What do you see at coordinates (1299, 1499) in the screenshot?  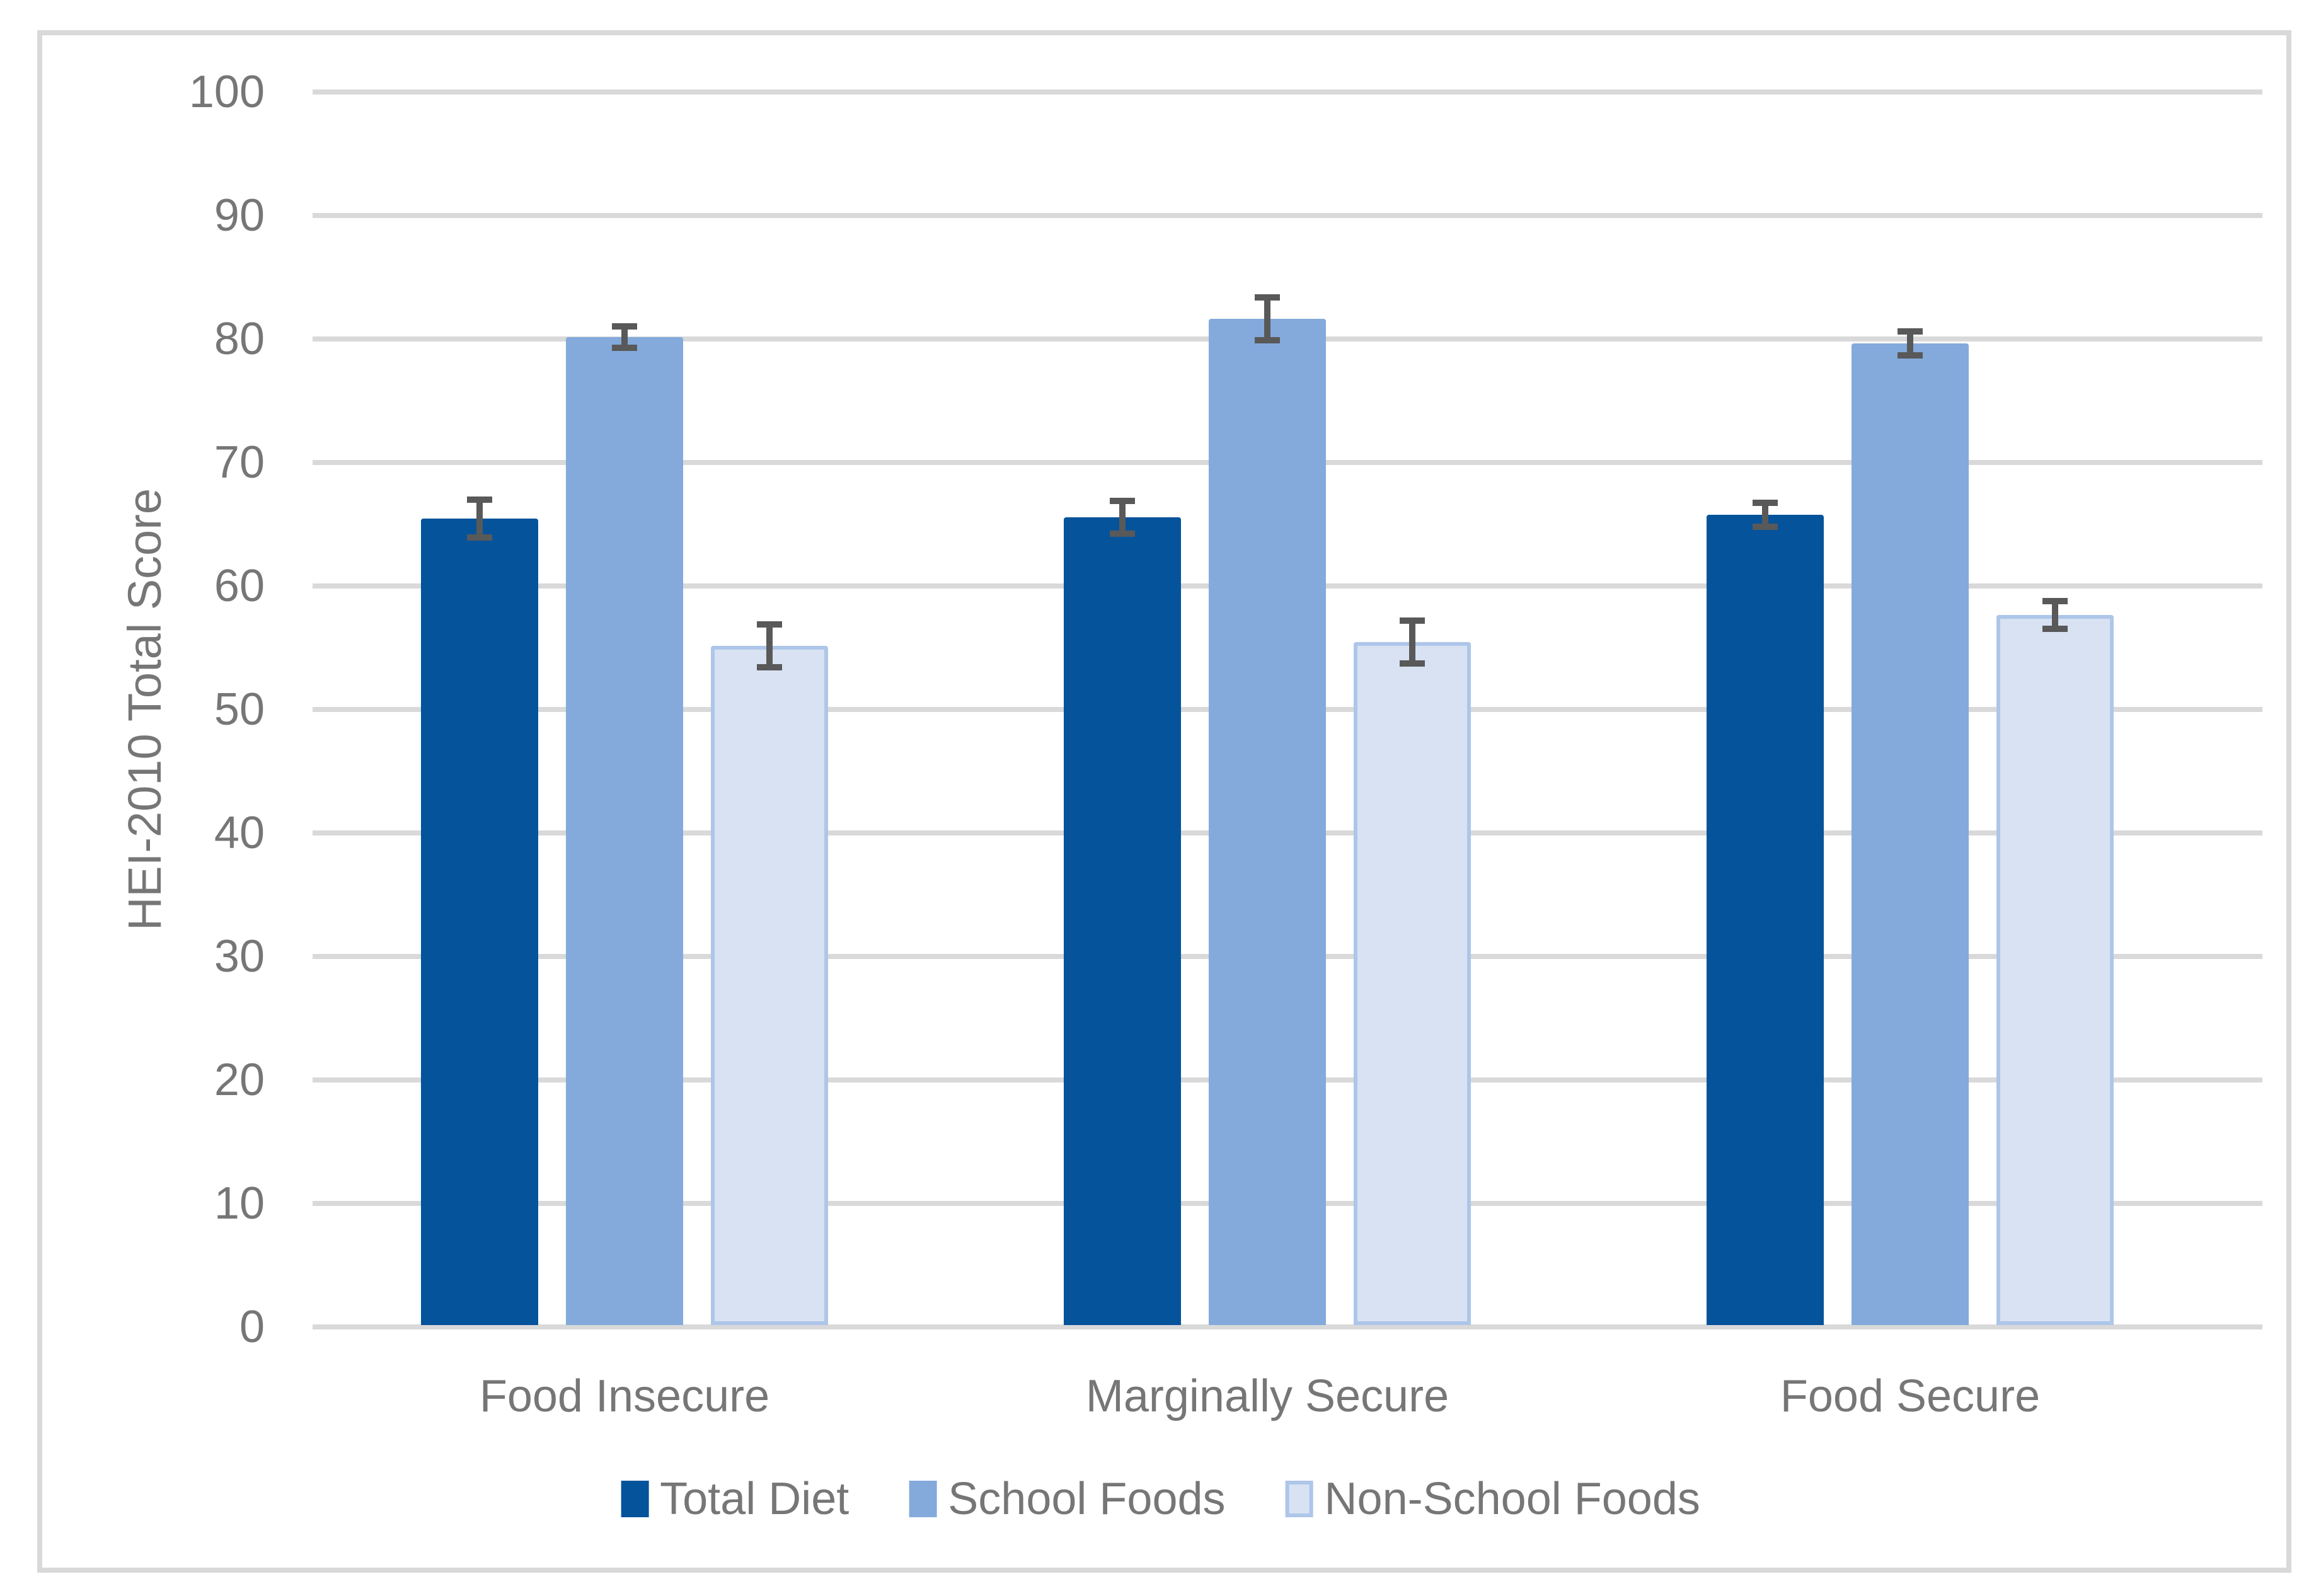 I see `legend-swatch-non-school-foods` at bounding box center [1299, 1499].